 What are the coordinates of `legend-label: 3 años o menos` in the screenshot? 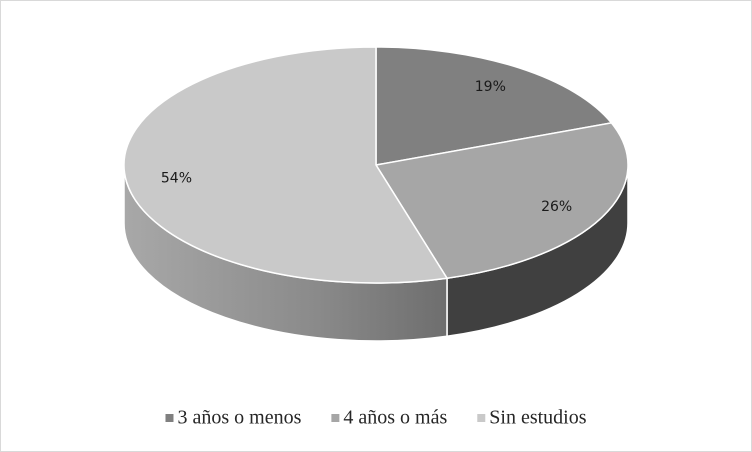 It's located at (239, 418).